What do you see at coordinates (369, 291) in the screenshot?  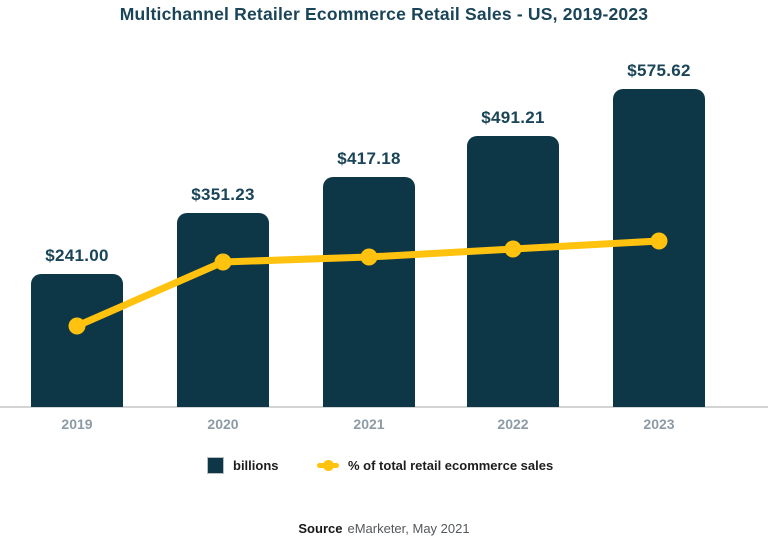 I see `bar-2021` at bounding box center [369, 291].